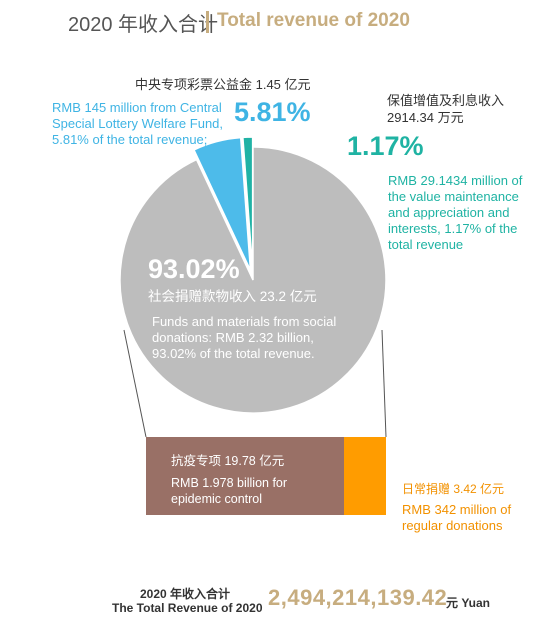 The height and width of the screenshot is (633, 554). Describe the element at coordinates (194, 269) in the screenshot. I see `social-percent: 93.02%` at that location.